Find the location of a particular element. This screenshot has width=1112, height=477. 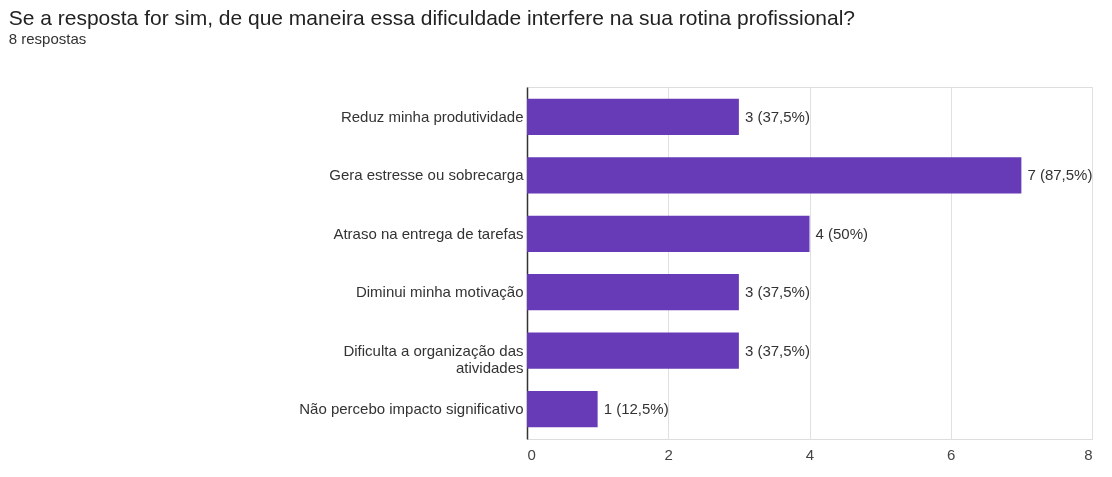

data-label: 7 (87,5%) is located at coordinates (1060, 175).